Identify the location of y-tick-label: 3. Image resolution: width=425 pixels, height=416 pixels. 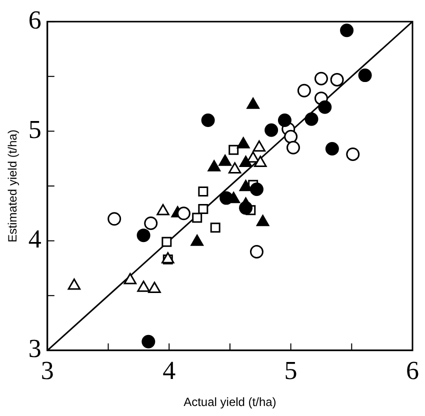
(35, 349).